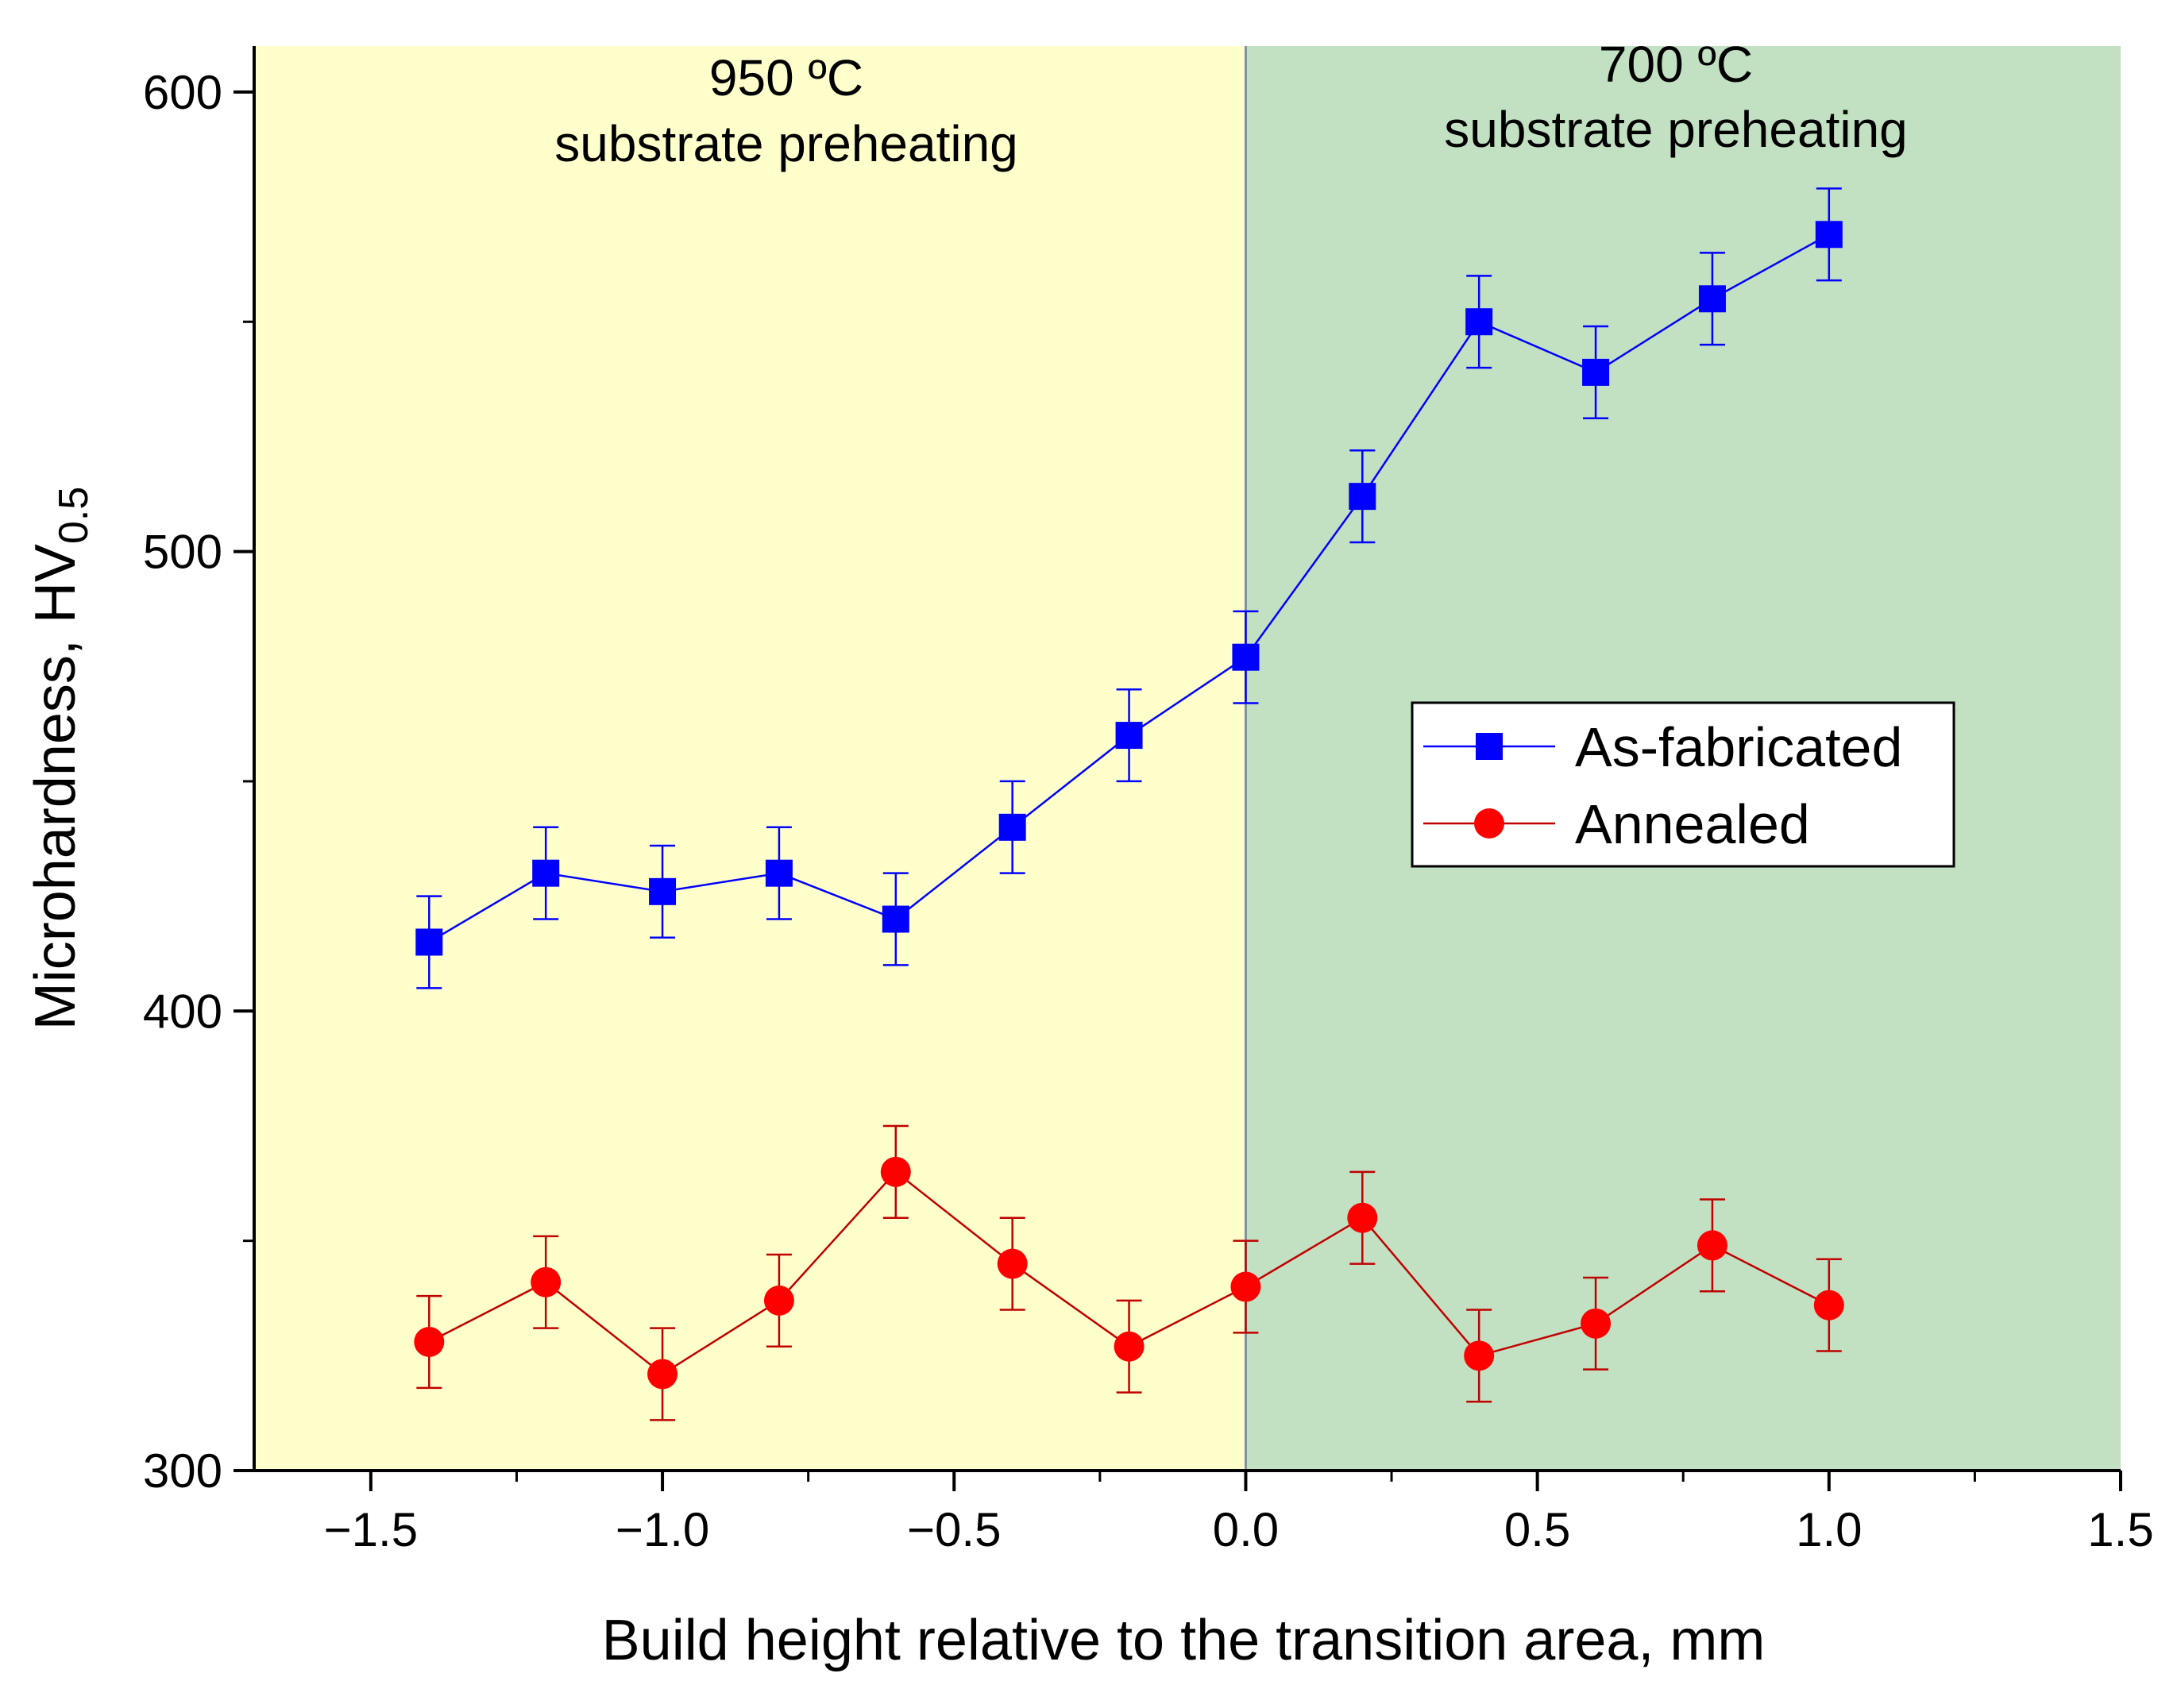  I want to click on x-tick-label: −1.5, so click(371, 1529).